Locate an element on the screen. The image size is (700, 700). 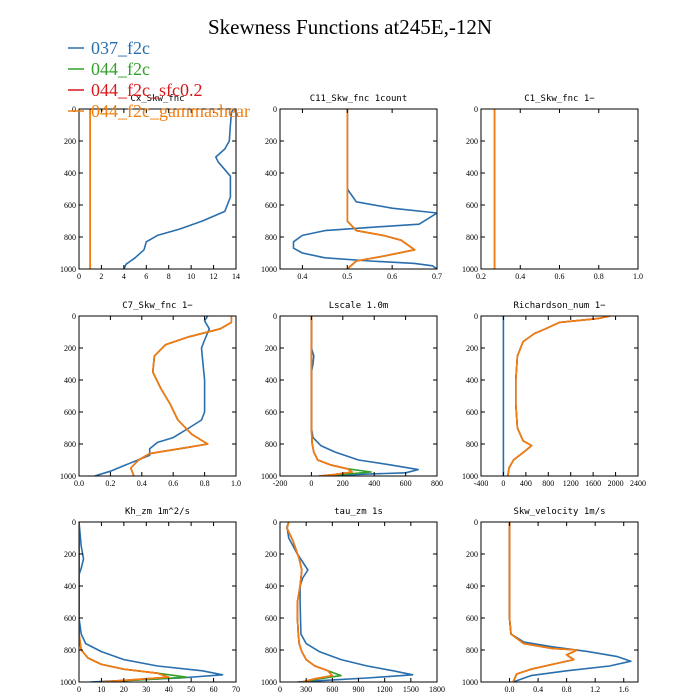
x-tick-label: 0.0 is located at coordinates (510, 689).